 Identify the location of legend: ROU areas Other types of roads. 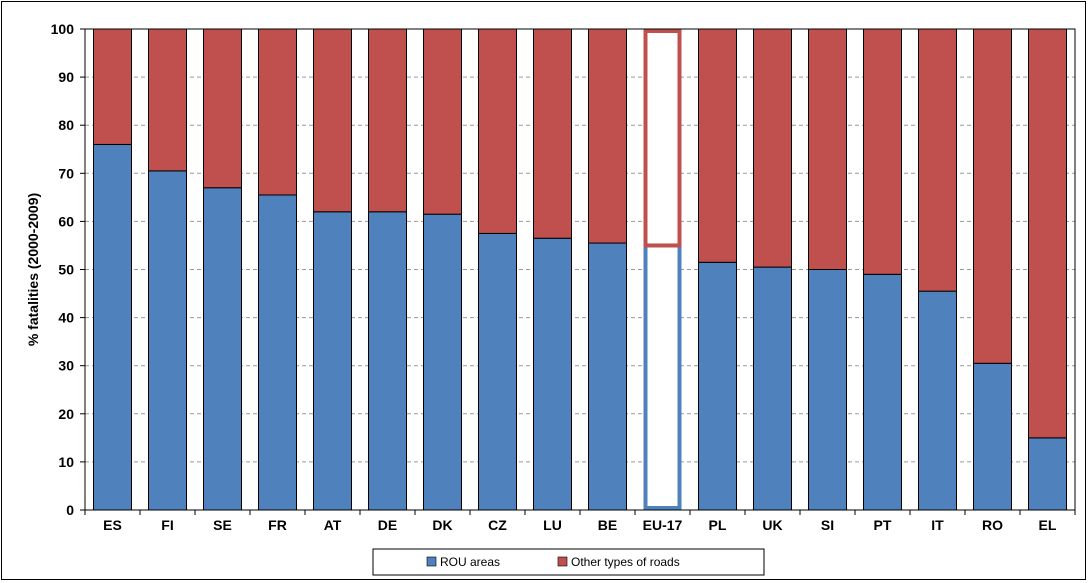
(568, 562).